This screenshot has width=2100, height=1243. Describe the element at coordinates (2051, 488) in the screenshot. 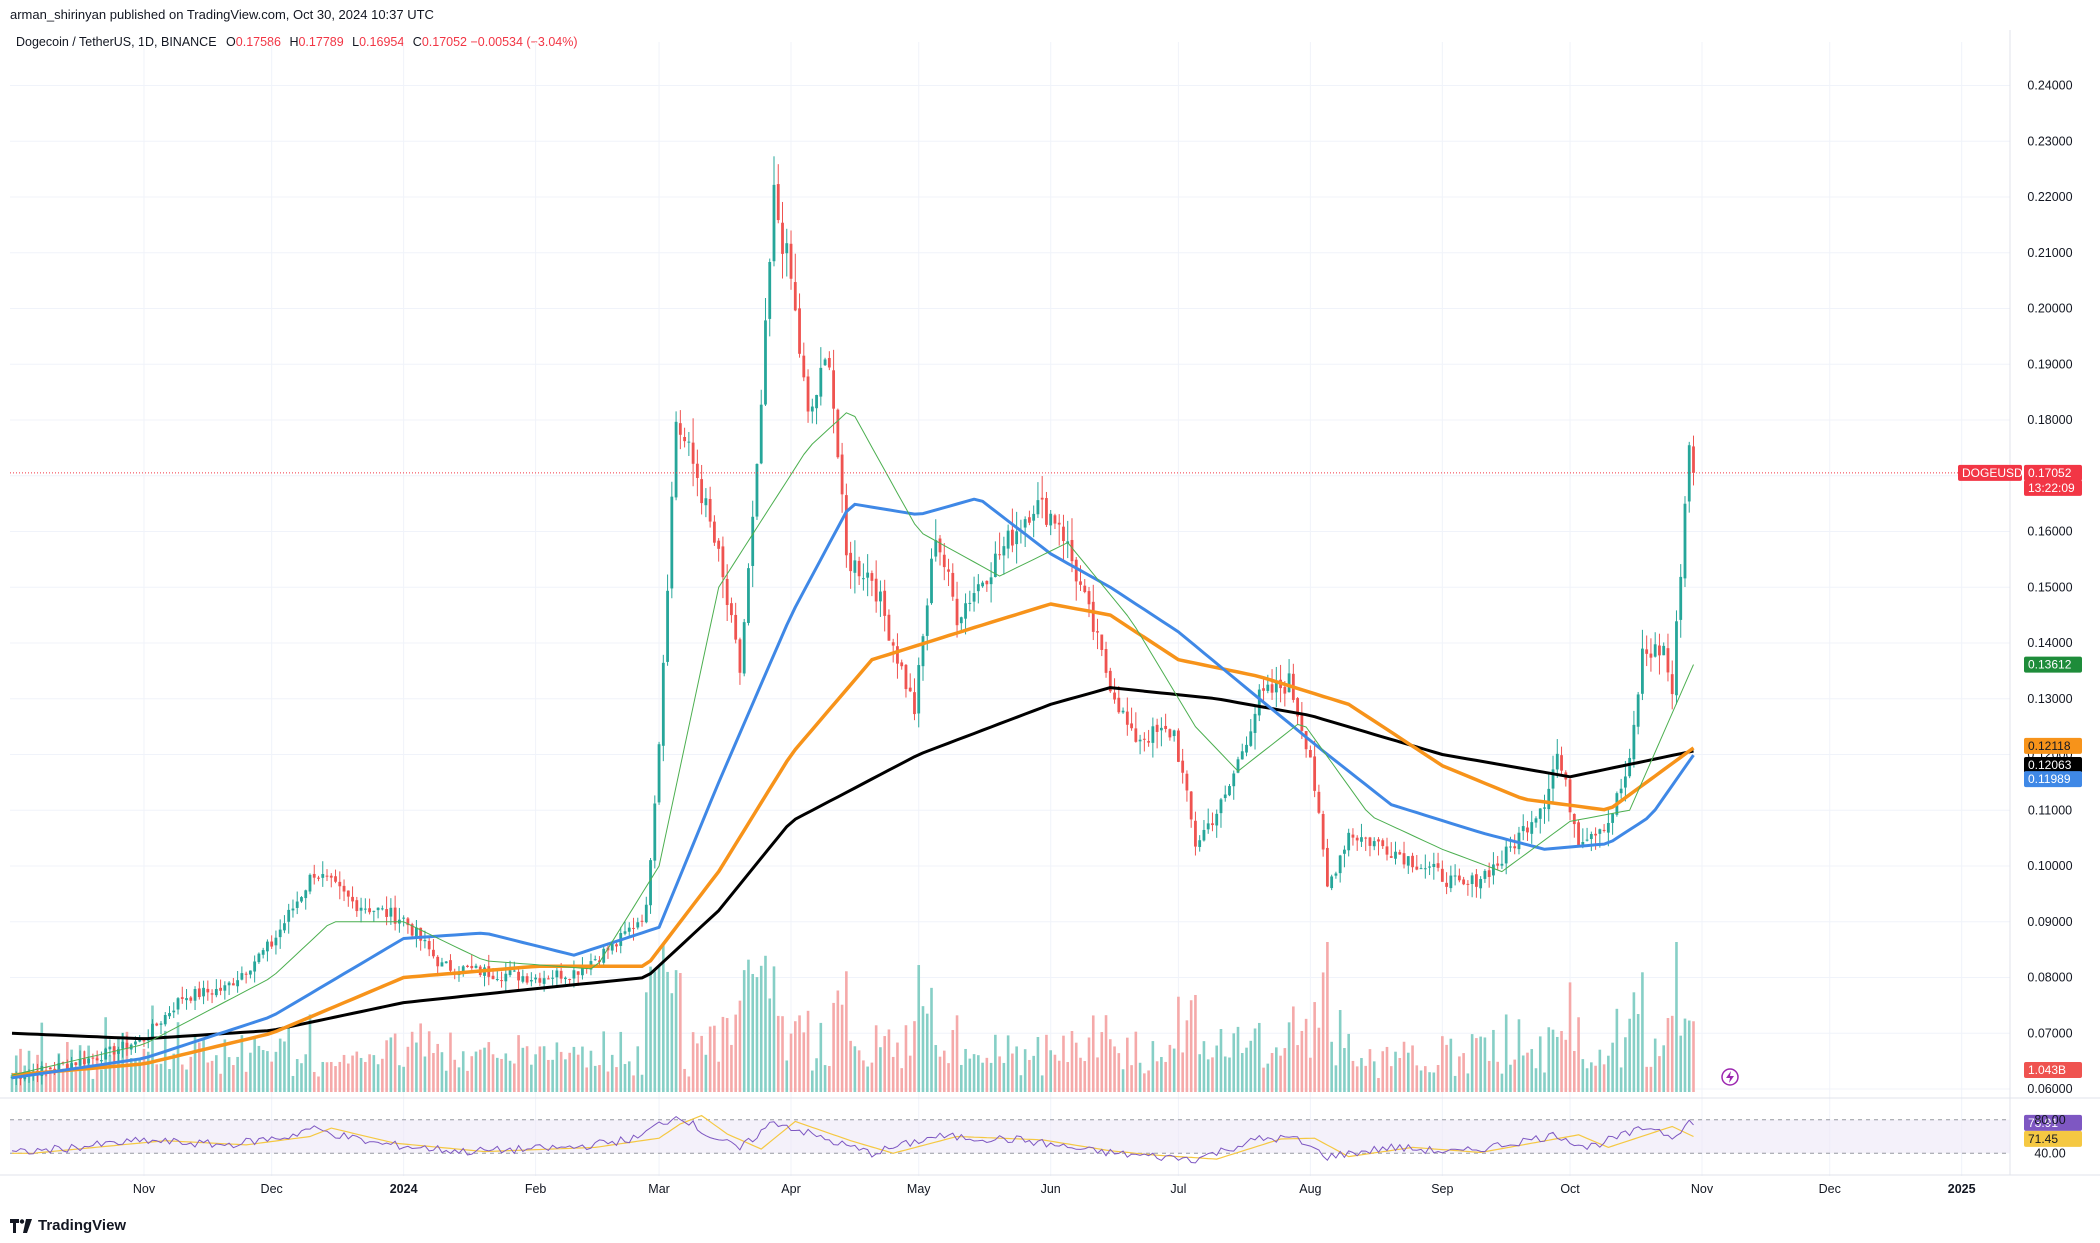

I see `countdown-label-text: 13:22:09` at that location.